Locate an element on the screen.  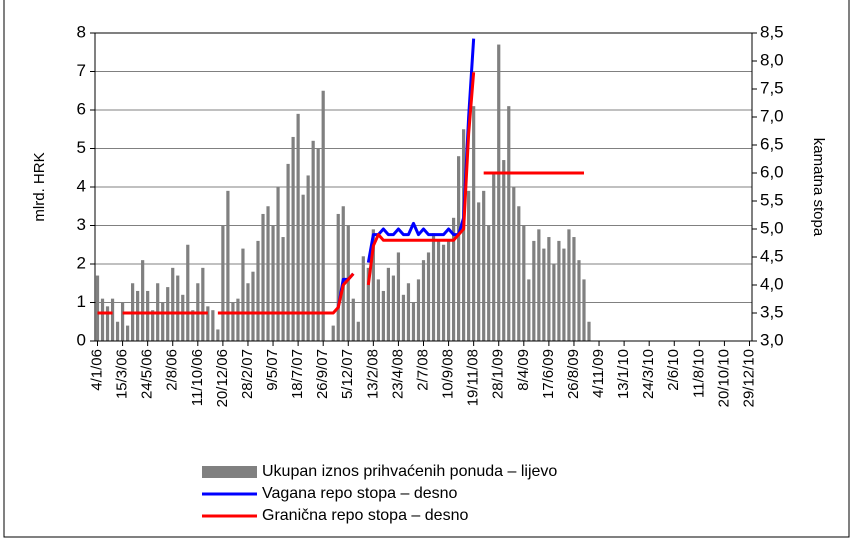
y2-axis-label: kamatna stopa is located at coordinates (818, 187).